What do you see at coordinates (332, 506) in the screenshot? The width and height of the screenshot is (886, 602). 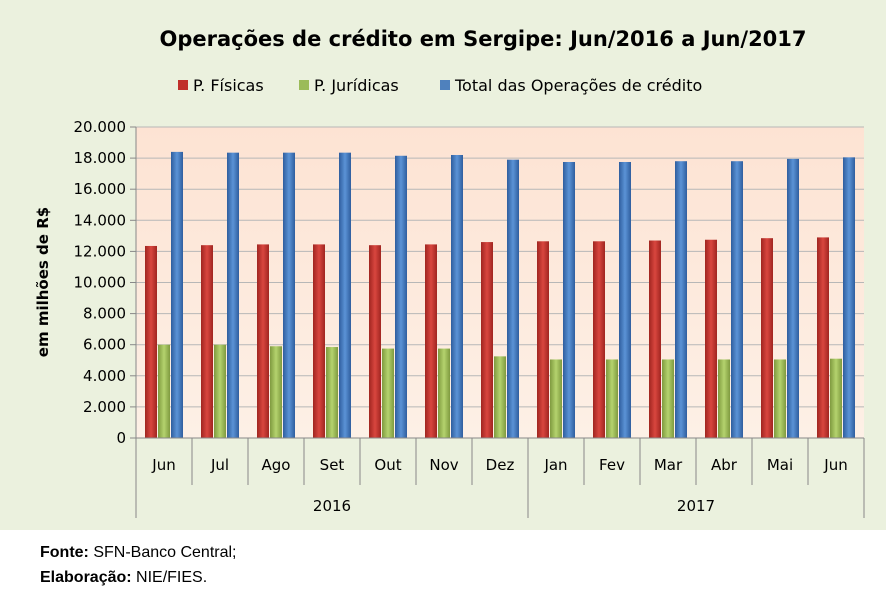 I see `group-label: 2016` at bounding box center [332, 506].